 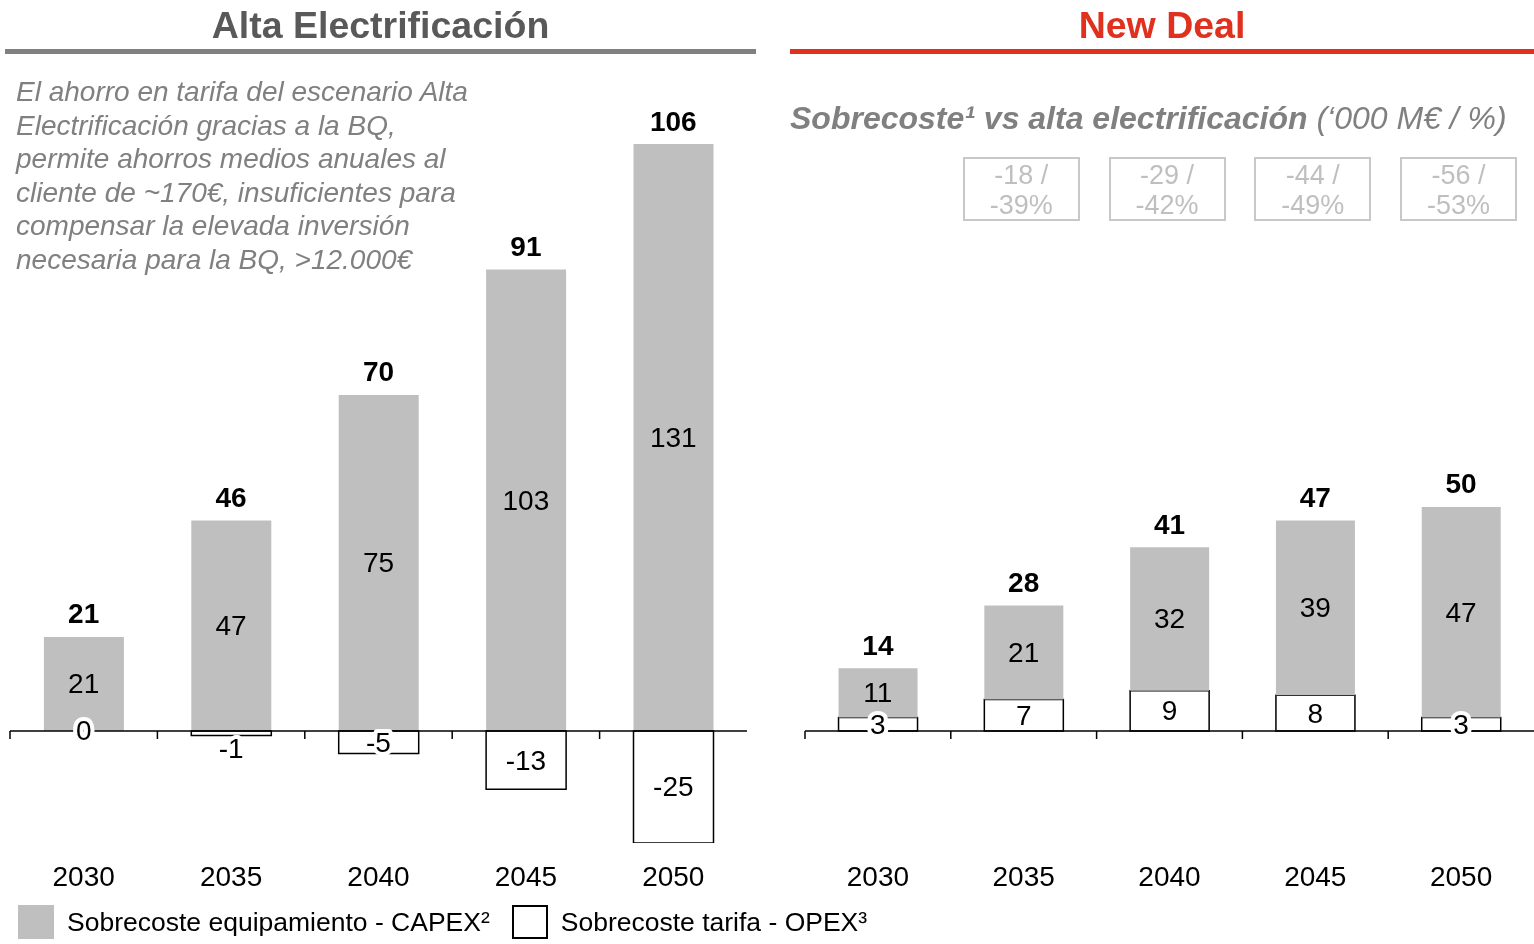 I want to click on data-label: 103, so click(x=526, y=500).